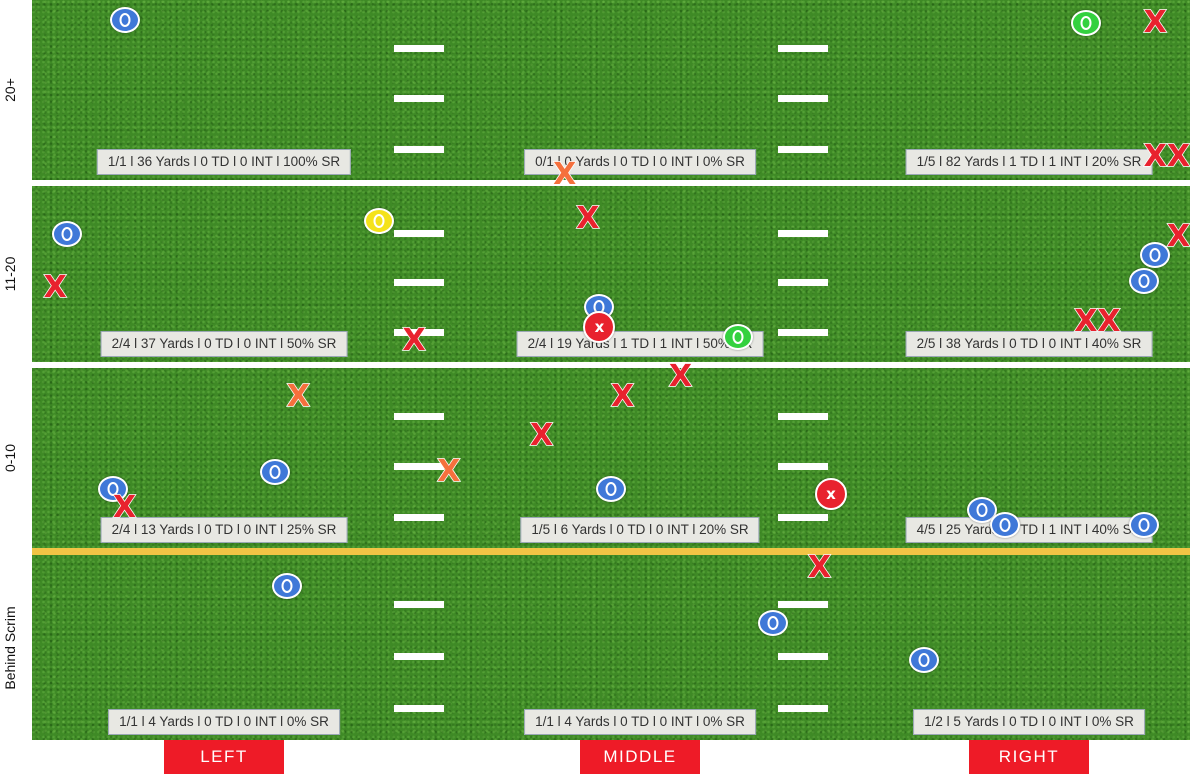  What do you see at coordinates (10, 90) in the screenshot?
I see `row-label-deep: 20+` at bounding box center [10, 90].